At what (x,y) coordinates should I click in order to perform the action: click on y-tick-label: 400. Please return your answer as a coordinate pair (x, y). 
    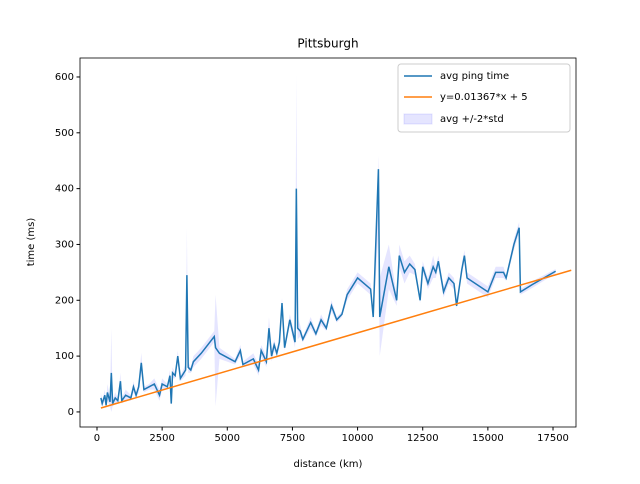
    Looking at the image, I should click on (64, 189).